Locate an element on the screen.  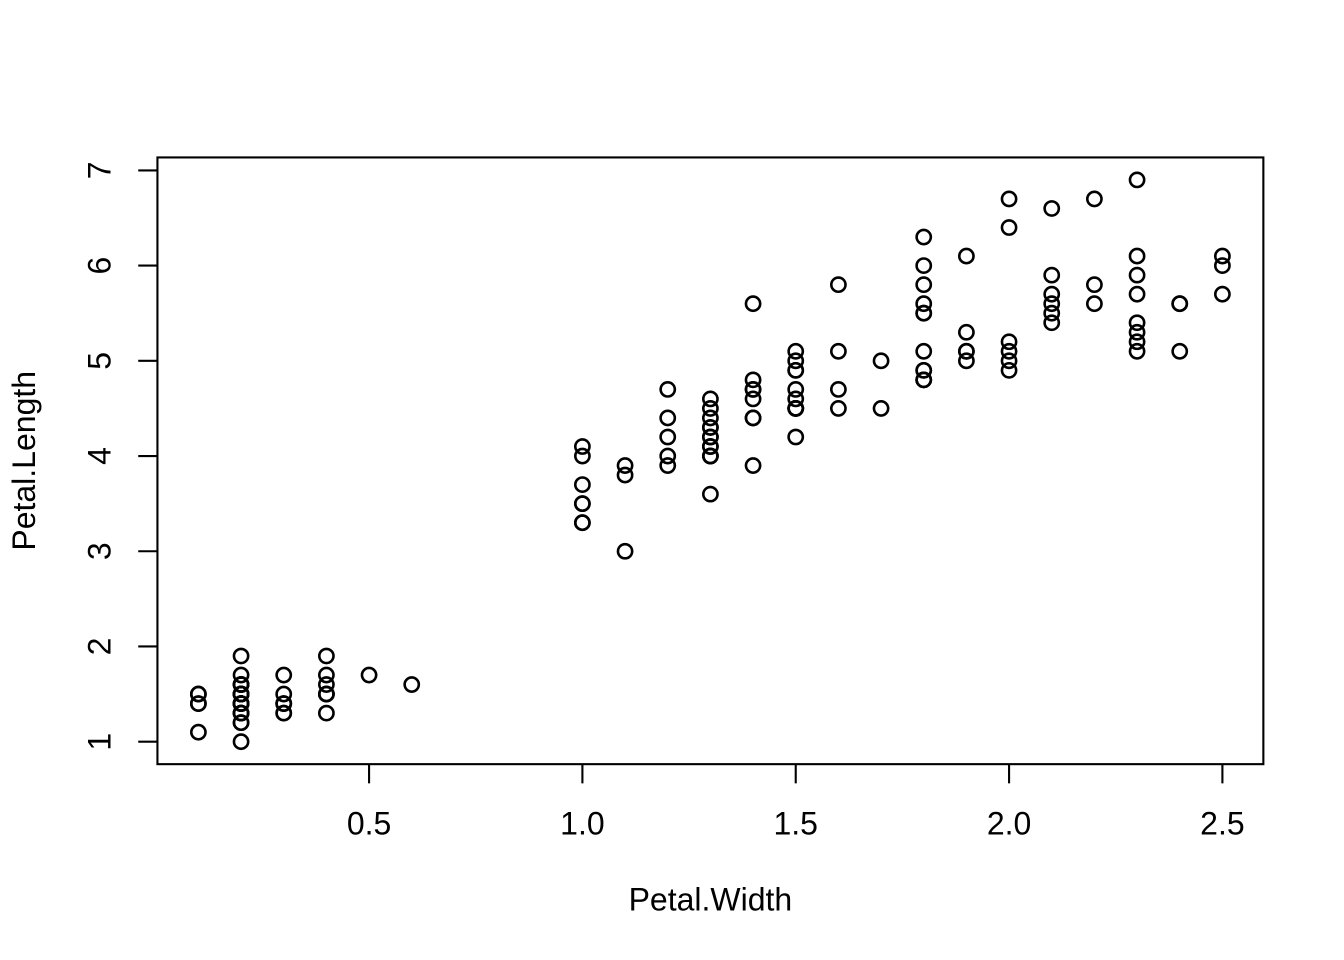
svg-text: 2.5 is located at coordinates (1222, 823).